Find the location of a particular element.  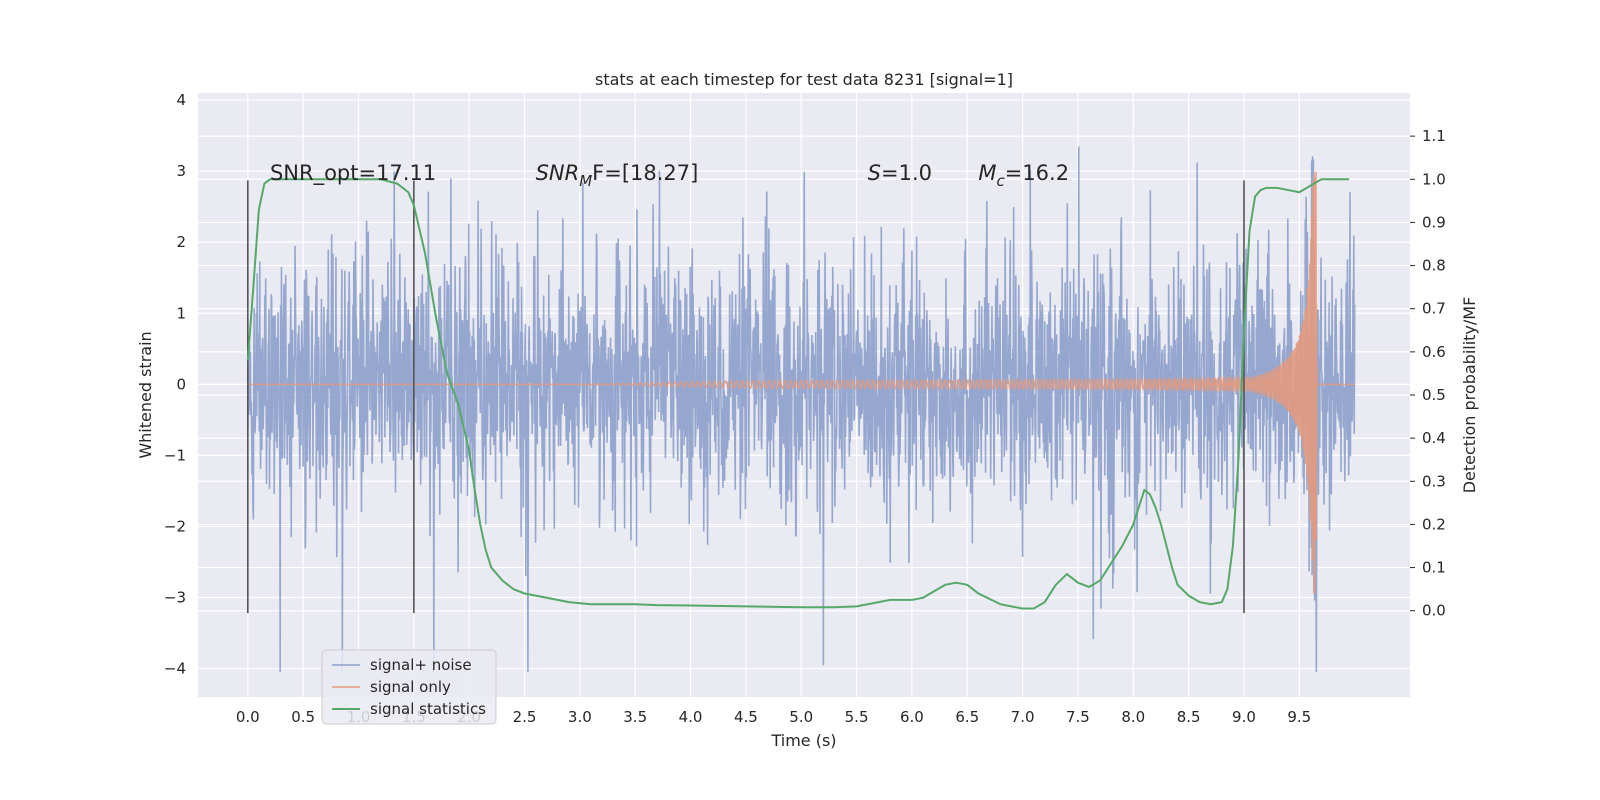

x-tick-label: 6.0 is located at coordinates (912, 717).